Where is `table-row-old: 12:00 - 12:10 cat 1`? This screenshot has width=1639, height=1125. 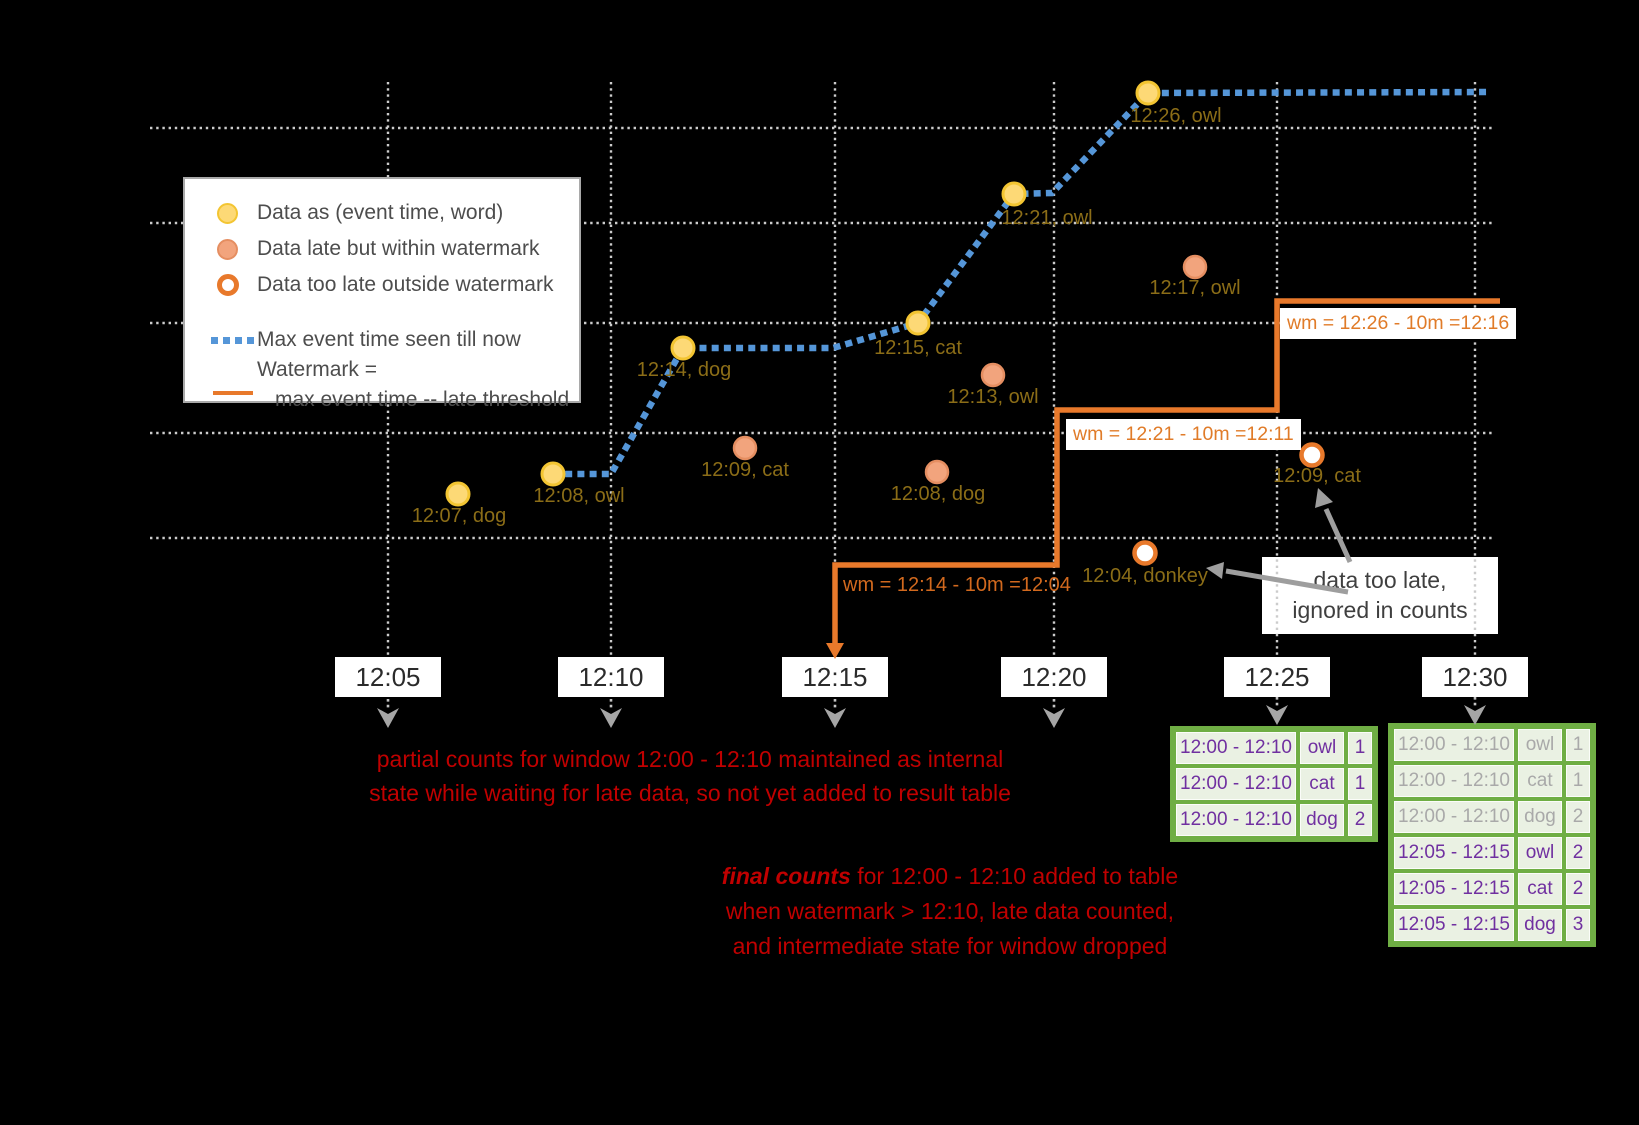
table-row-old: 12:00 - 12:10 cat 1 is located at coordinates (1492, 781).